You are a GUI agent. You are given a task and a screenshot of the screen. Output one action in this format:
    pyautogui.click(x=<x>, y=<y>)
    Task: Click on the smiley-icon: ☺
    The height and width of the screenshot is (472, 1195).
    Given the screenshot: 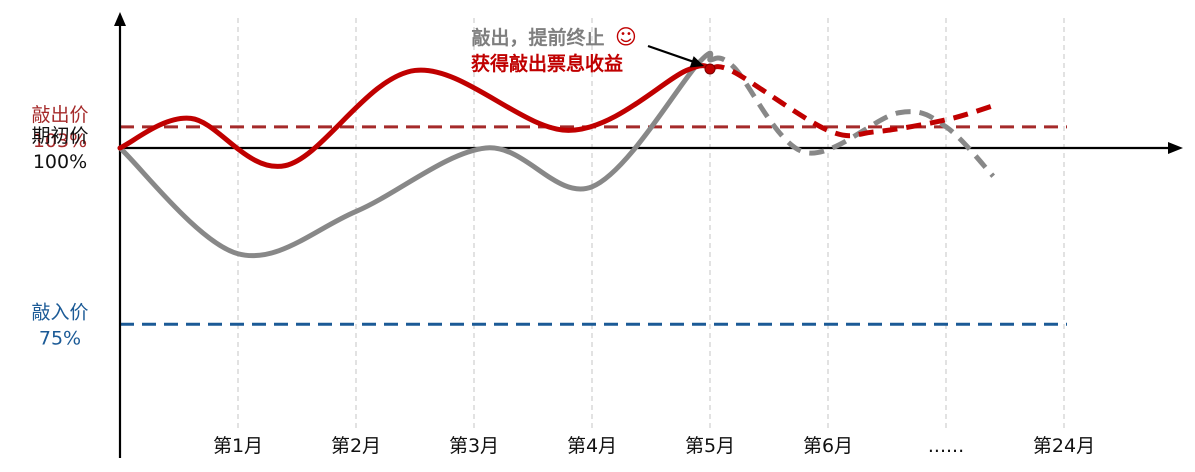 What is the action you would take?
    pyautogui.click(x=626, y=37)
    